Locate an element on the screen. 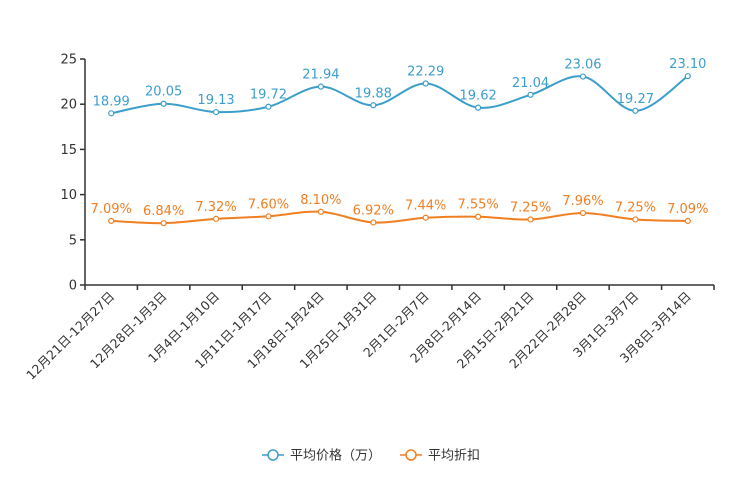 The width and height of the screenshot is (744, 496). data-label: 19.27 is located at coordinates (635, 99).